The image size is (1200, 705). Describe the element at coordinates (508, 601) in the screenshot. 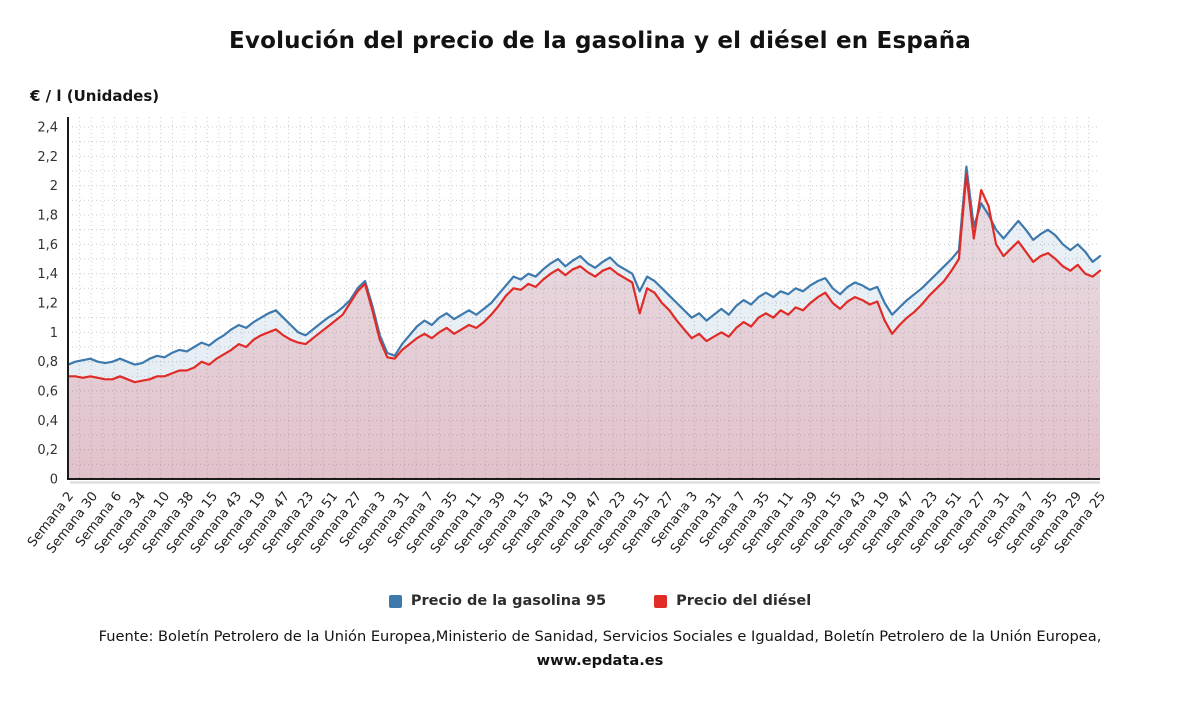

I see `gasolina95-label: Precio de la gasolina 95` at that location.